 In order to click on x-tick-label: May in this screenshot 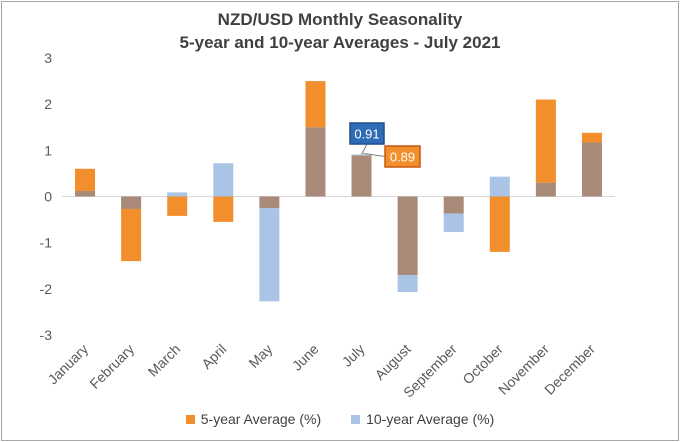, I will do `click(260, 356)`.